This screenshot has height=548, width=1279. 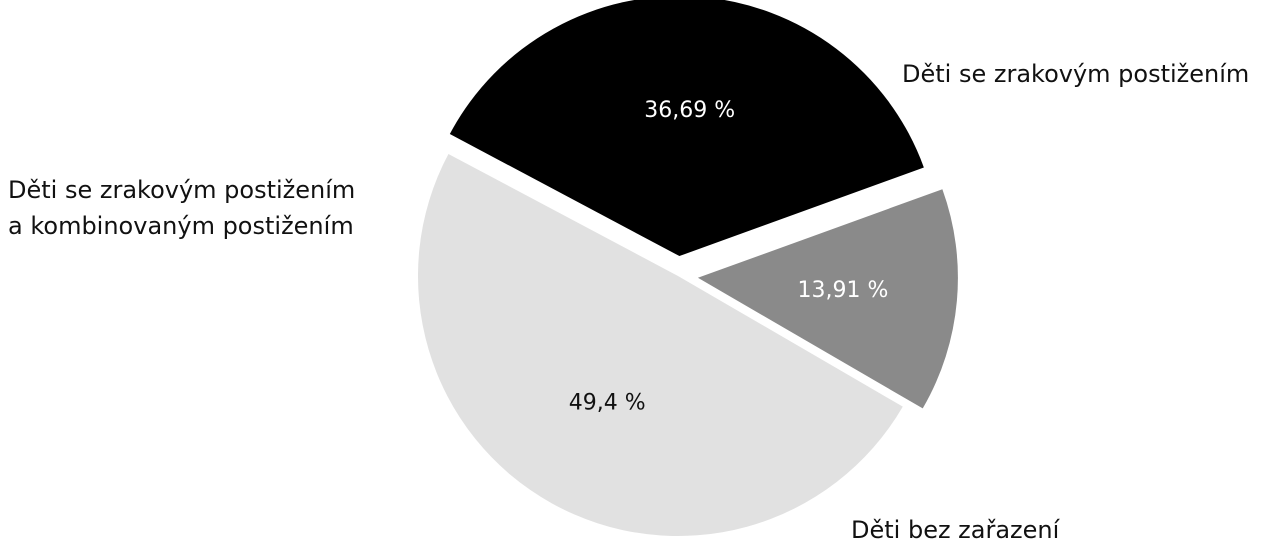 What do you see at coordinates (689, 110) in the screenshot?
I see `slice-value-vision: 36,69 %` at bounding box center [689, 110].